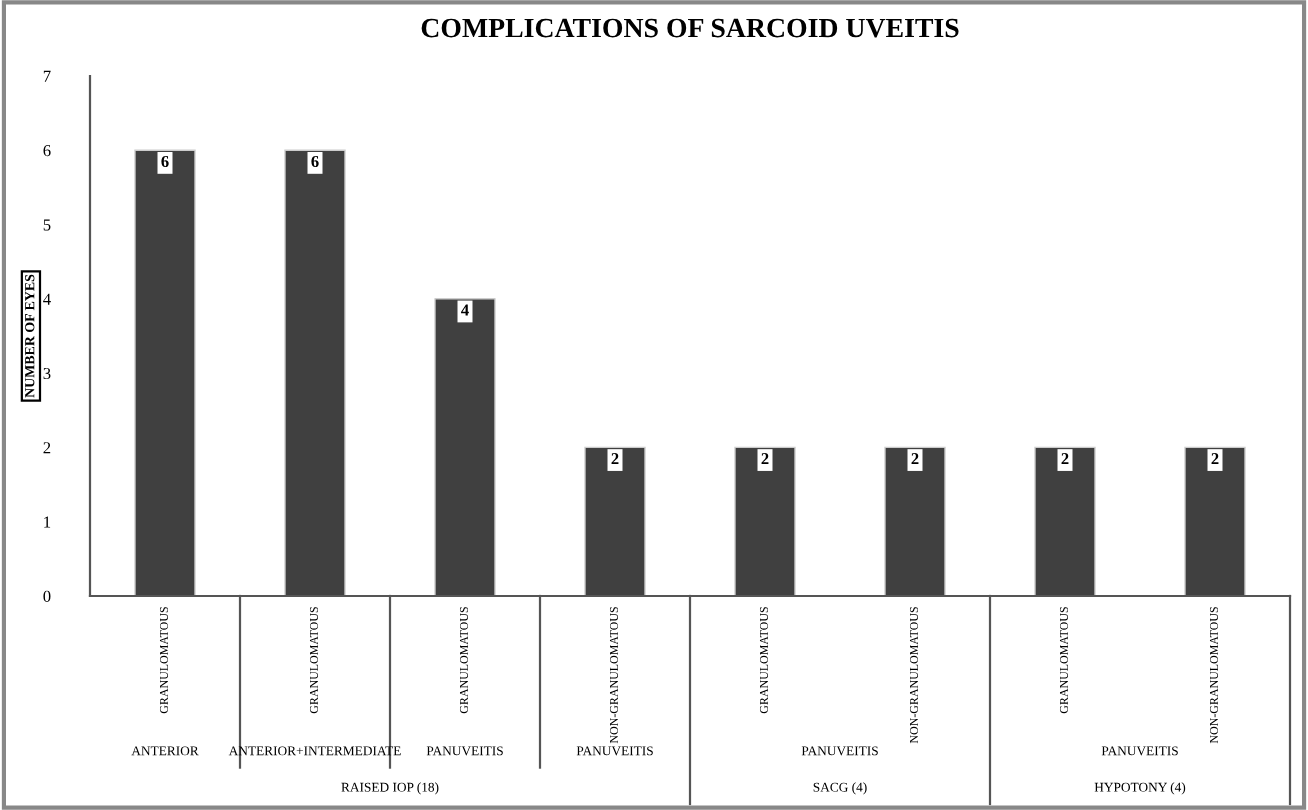 Image resolution: width=1308 pixels, height=810 pixels. What do you see at coordinates (47, 373) in the screenshot?
I see `y-tick-label: 3` at bounding box center [47, 373].